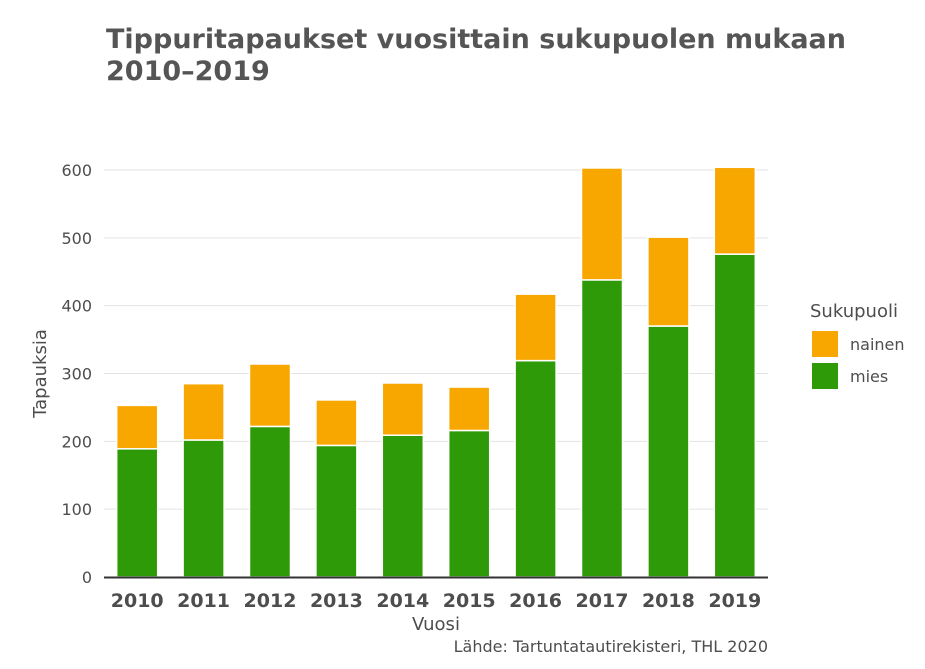 The width and height of the screenshot is (925, 669). I want to click on legend-label-mies: mies, so click(869, 376).